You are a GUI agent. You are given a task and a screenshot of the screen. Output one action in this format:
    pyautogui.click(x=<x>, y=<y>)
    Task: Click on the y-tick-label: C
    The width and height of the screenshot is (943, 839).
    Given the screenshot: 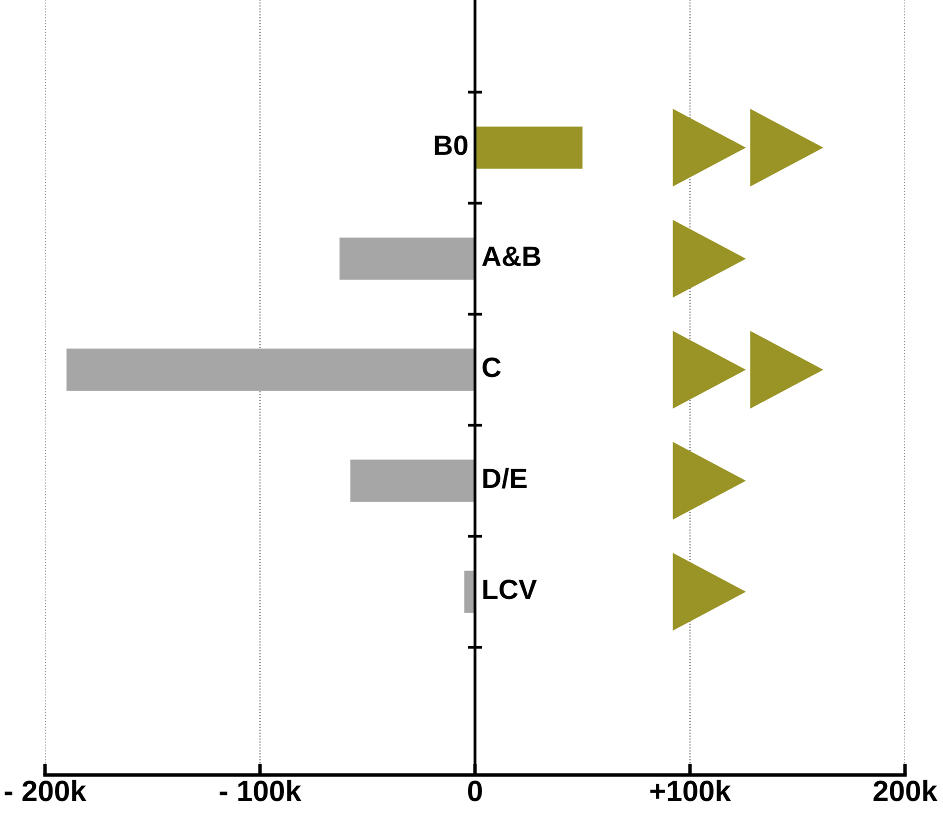 What is the action you would take?
    pyautogui.click(x=491, y=368)
    